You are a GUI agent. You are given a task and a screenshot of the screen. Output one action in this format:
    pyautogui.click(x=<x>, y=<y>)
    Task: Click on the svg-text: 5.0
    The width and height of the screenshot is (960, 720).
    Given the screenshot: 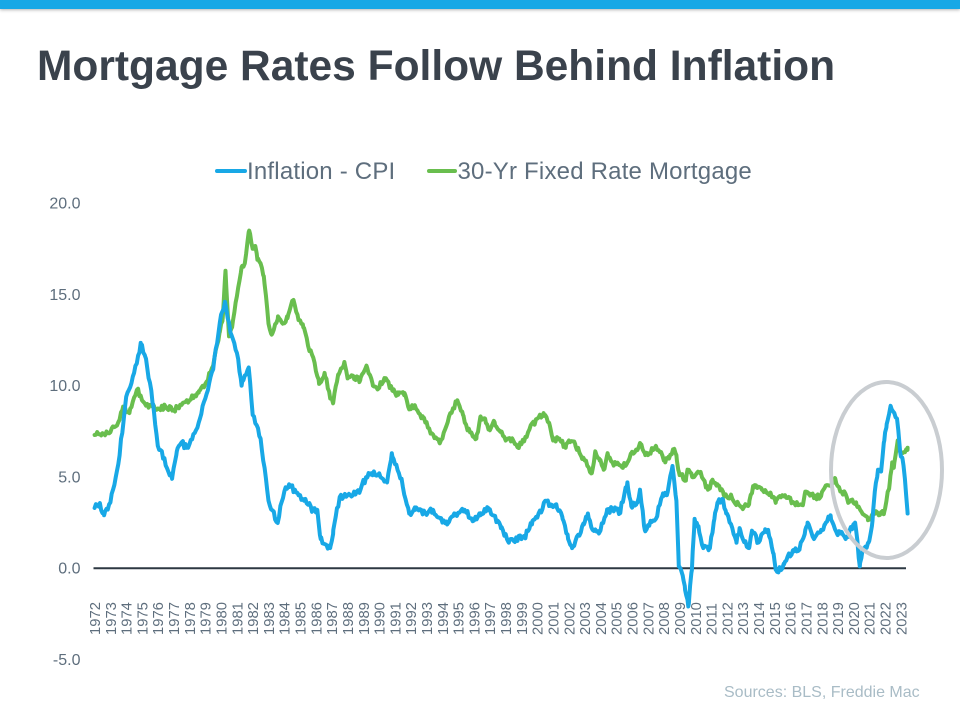 What is the action you would take?
    pyautogui.click(x=69, y=477)
    